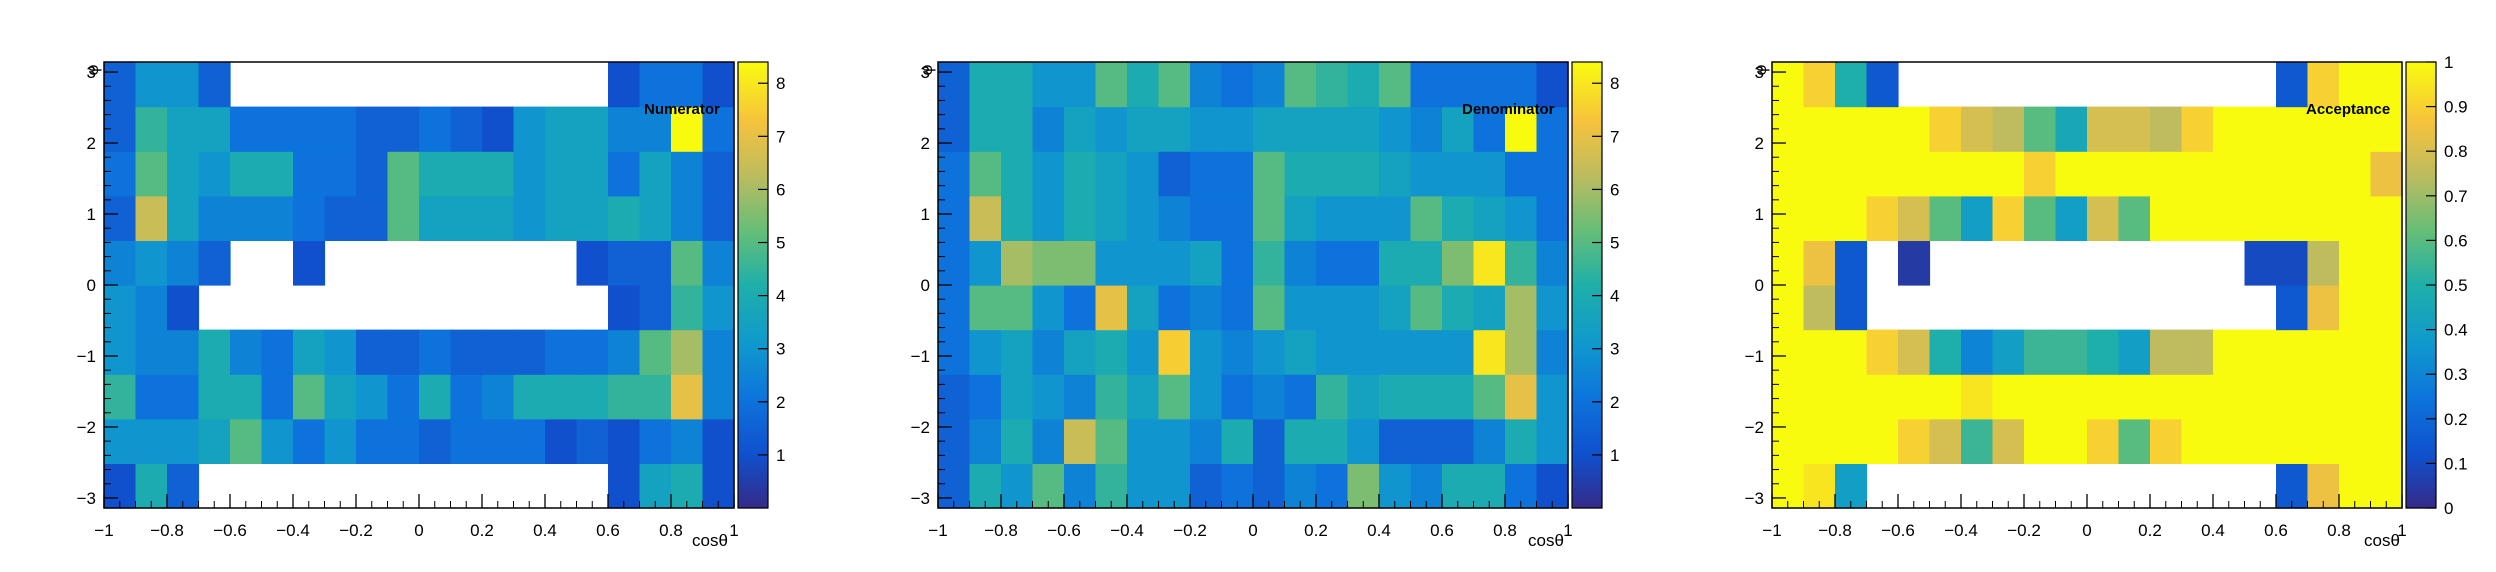 Image resolution: width=2496 pixels, height=572 pixels. What do you see at coordinates (2024, 530) in the screenshot?
I see `x-tick-label: −0.2` at bounding box center [2024, 530].